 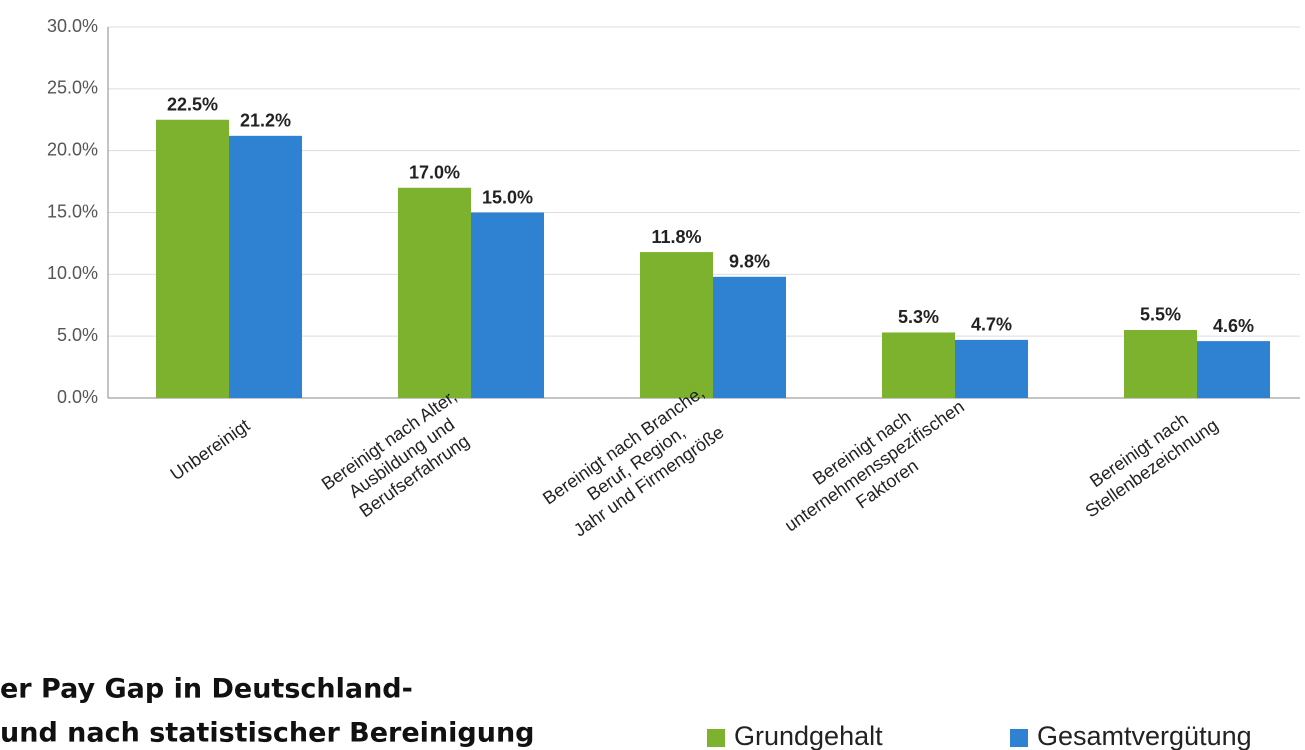 What do you see at coordinates (918, 317) in the screenshot?
I see `value-label: 5.3%` at bounding box center [918, 317].